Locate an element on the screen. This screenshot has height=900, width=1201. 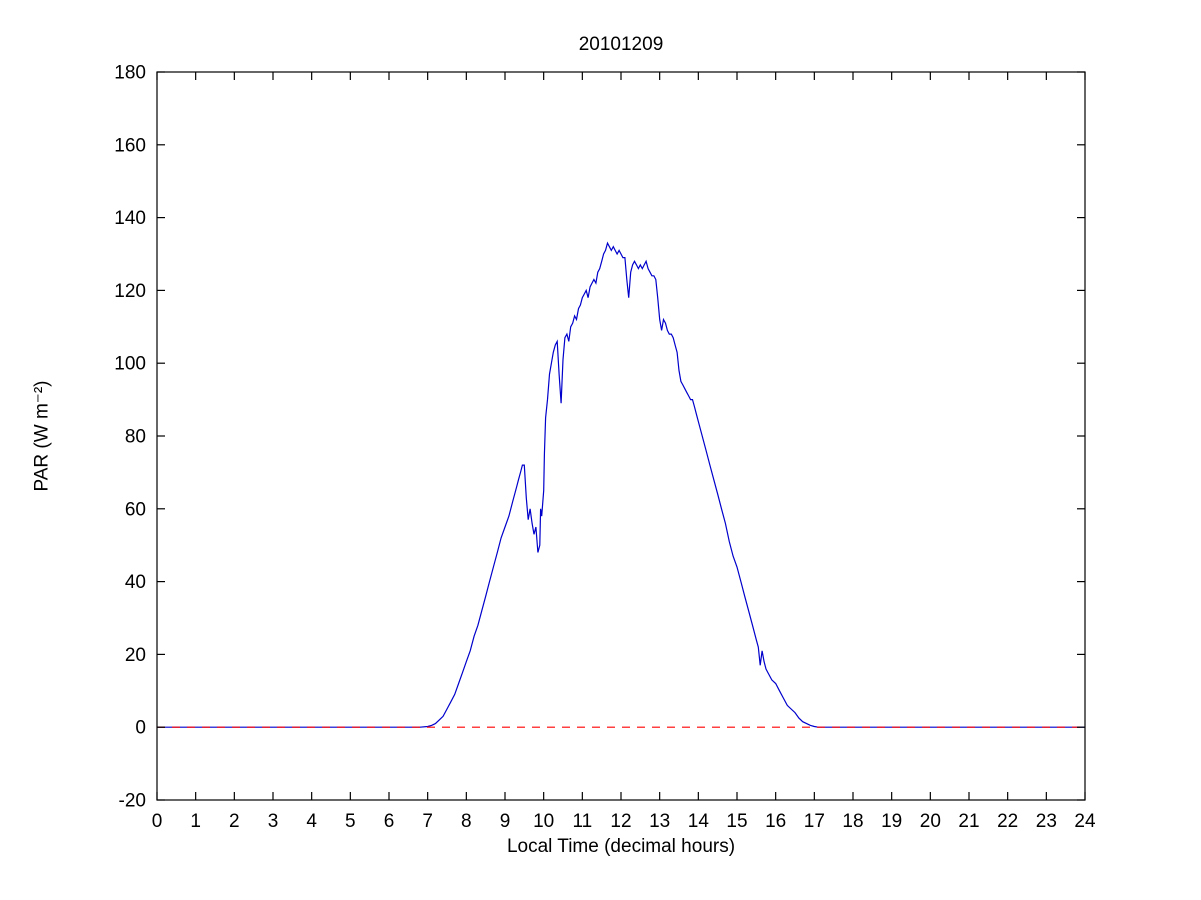
x-tick-label: 15 is located at coordinates (736, 821).